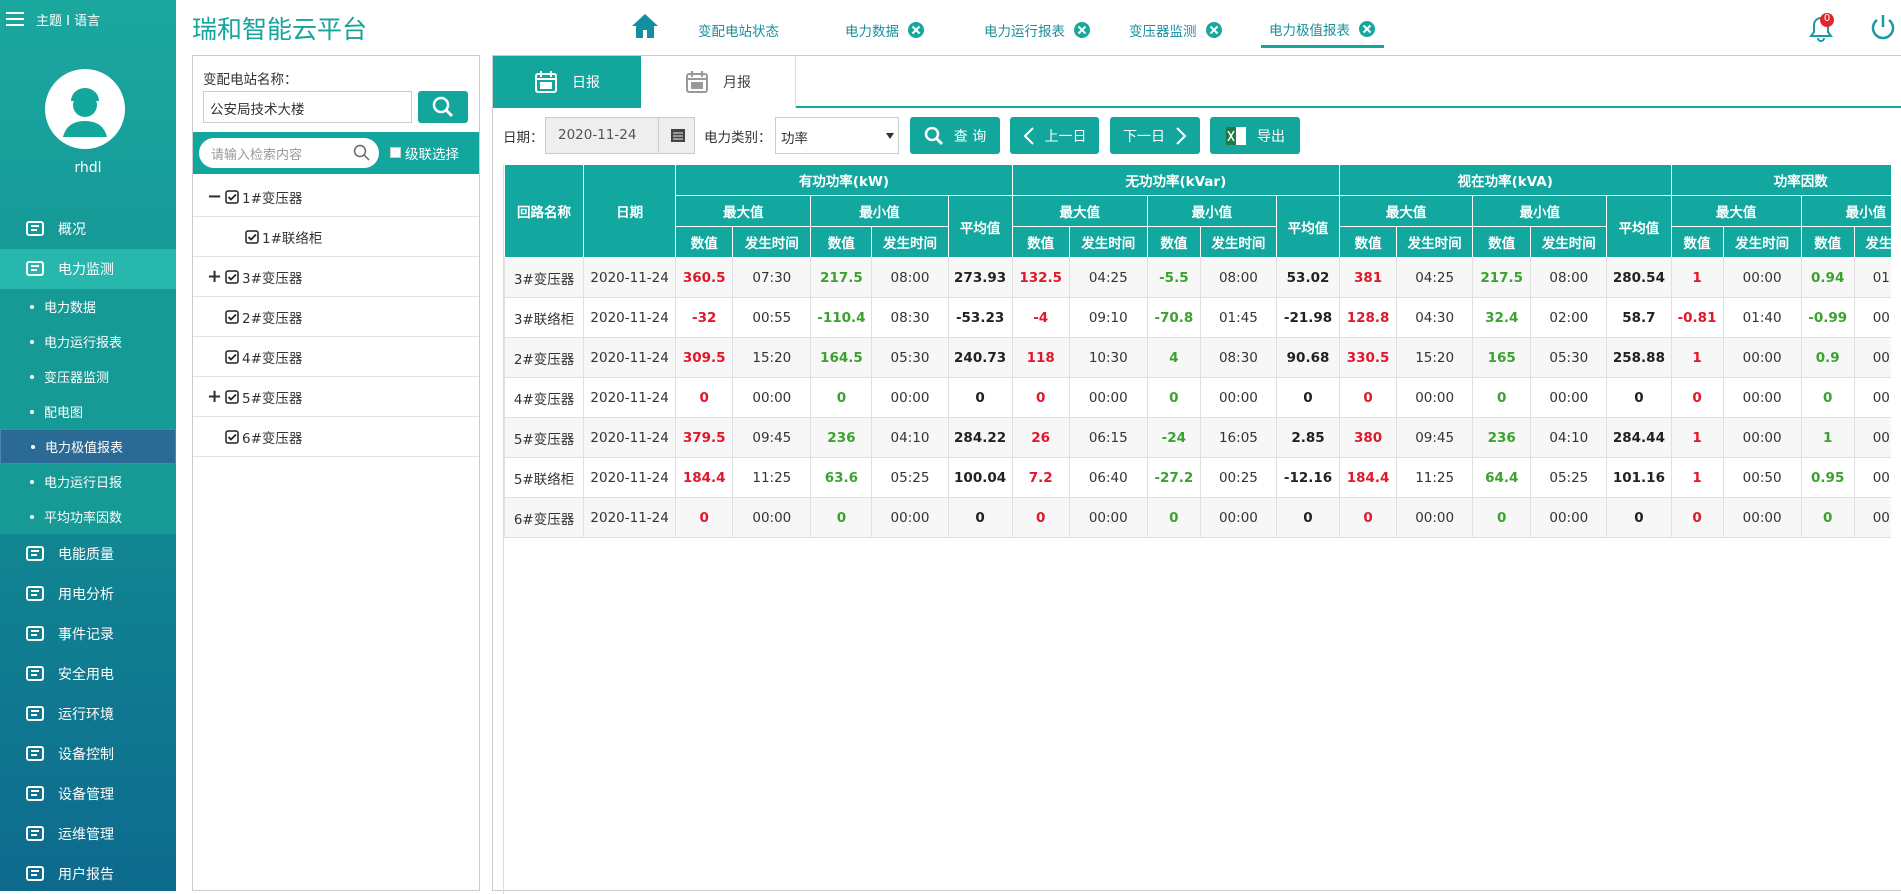 This screenshot has height=894, width=1901. I want to click on table-cell: 04:25, so click(1435, 277).